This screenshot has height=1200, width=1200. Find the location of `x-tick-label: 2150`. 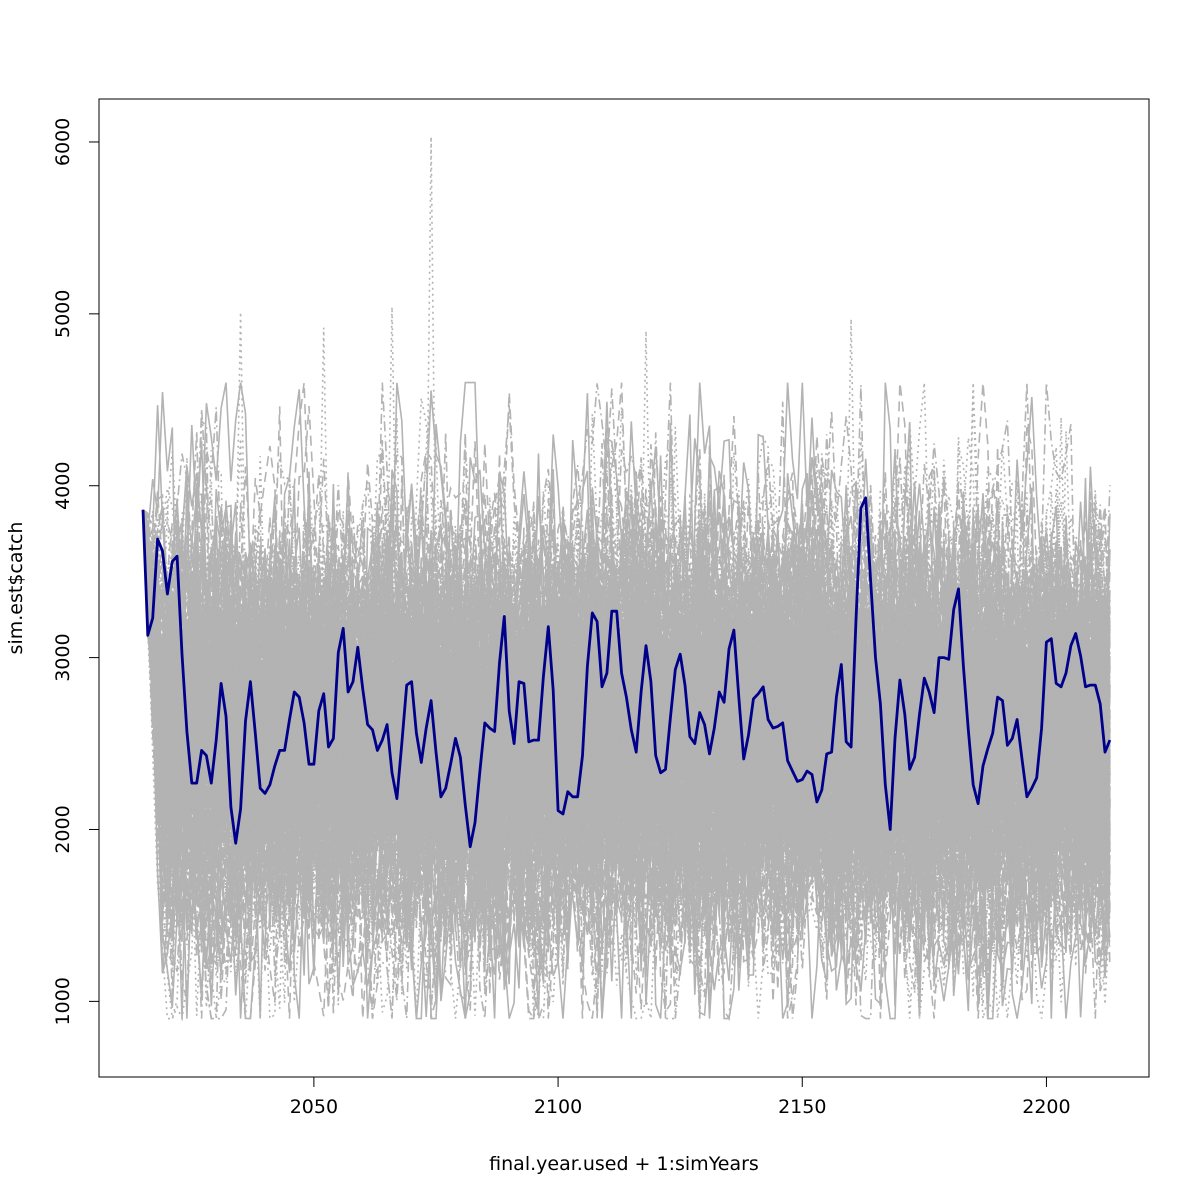

x-tick-label: 2150 is located at coordinates (802, 1107).